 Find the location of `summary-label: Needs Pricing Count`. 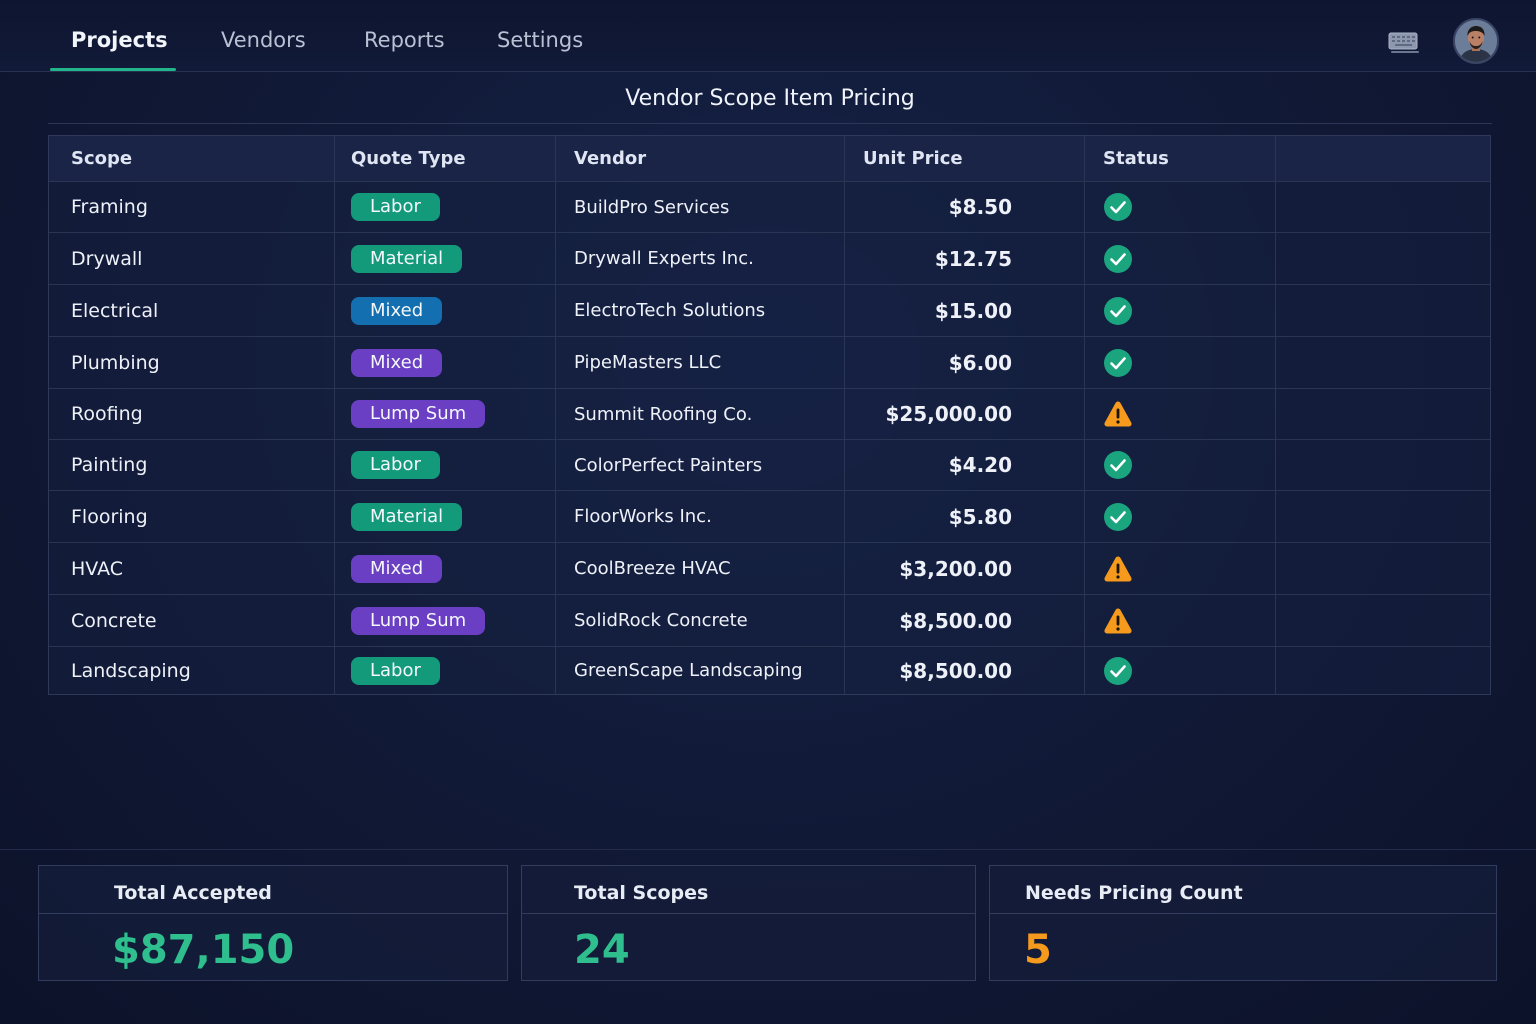

summary-label: Needs Pricing Count is located at coordinates (1243, 890).